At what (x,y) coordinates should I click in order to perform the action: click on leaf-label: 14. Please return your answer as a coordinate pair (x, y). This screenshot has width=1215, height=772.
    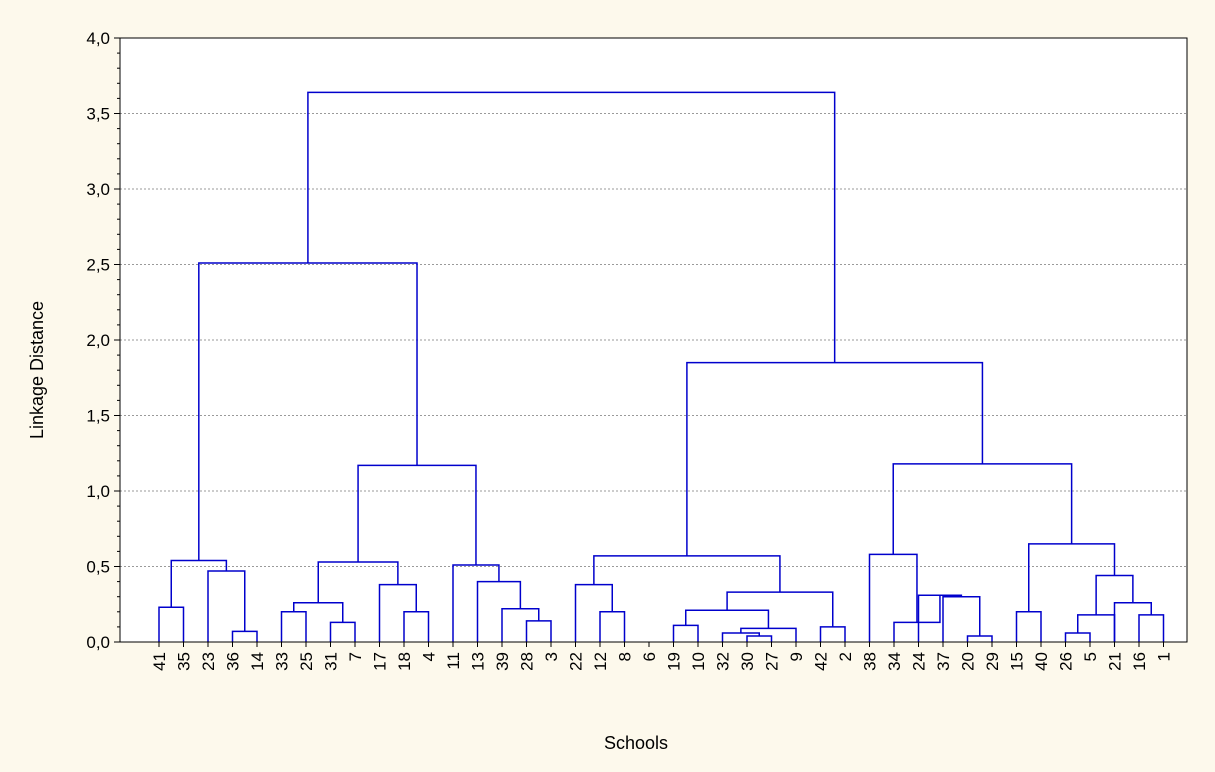
    Looking at the image, I should click on (257, 661).